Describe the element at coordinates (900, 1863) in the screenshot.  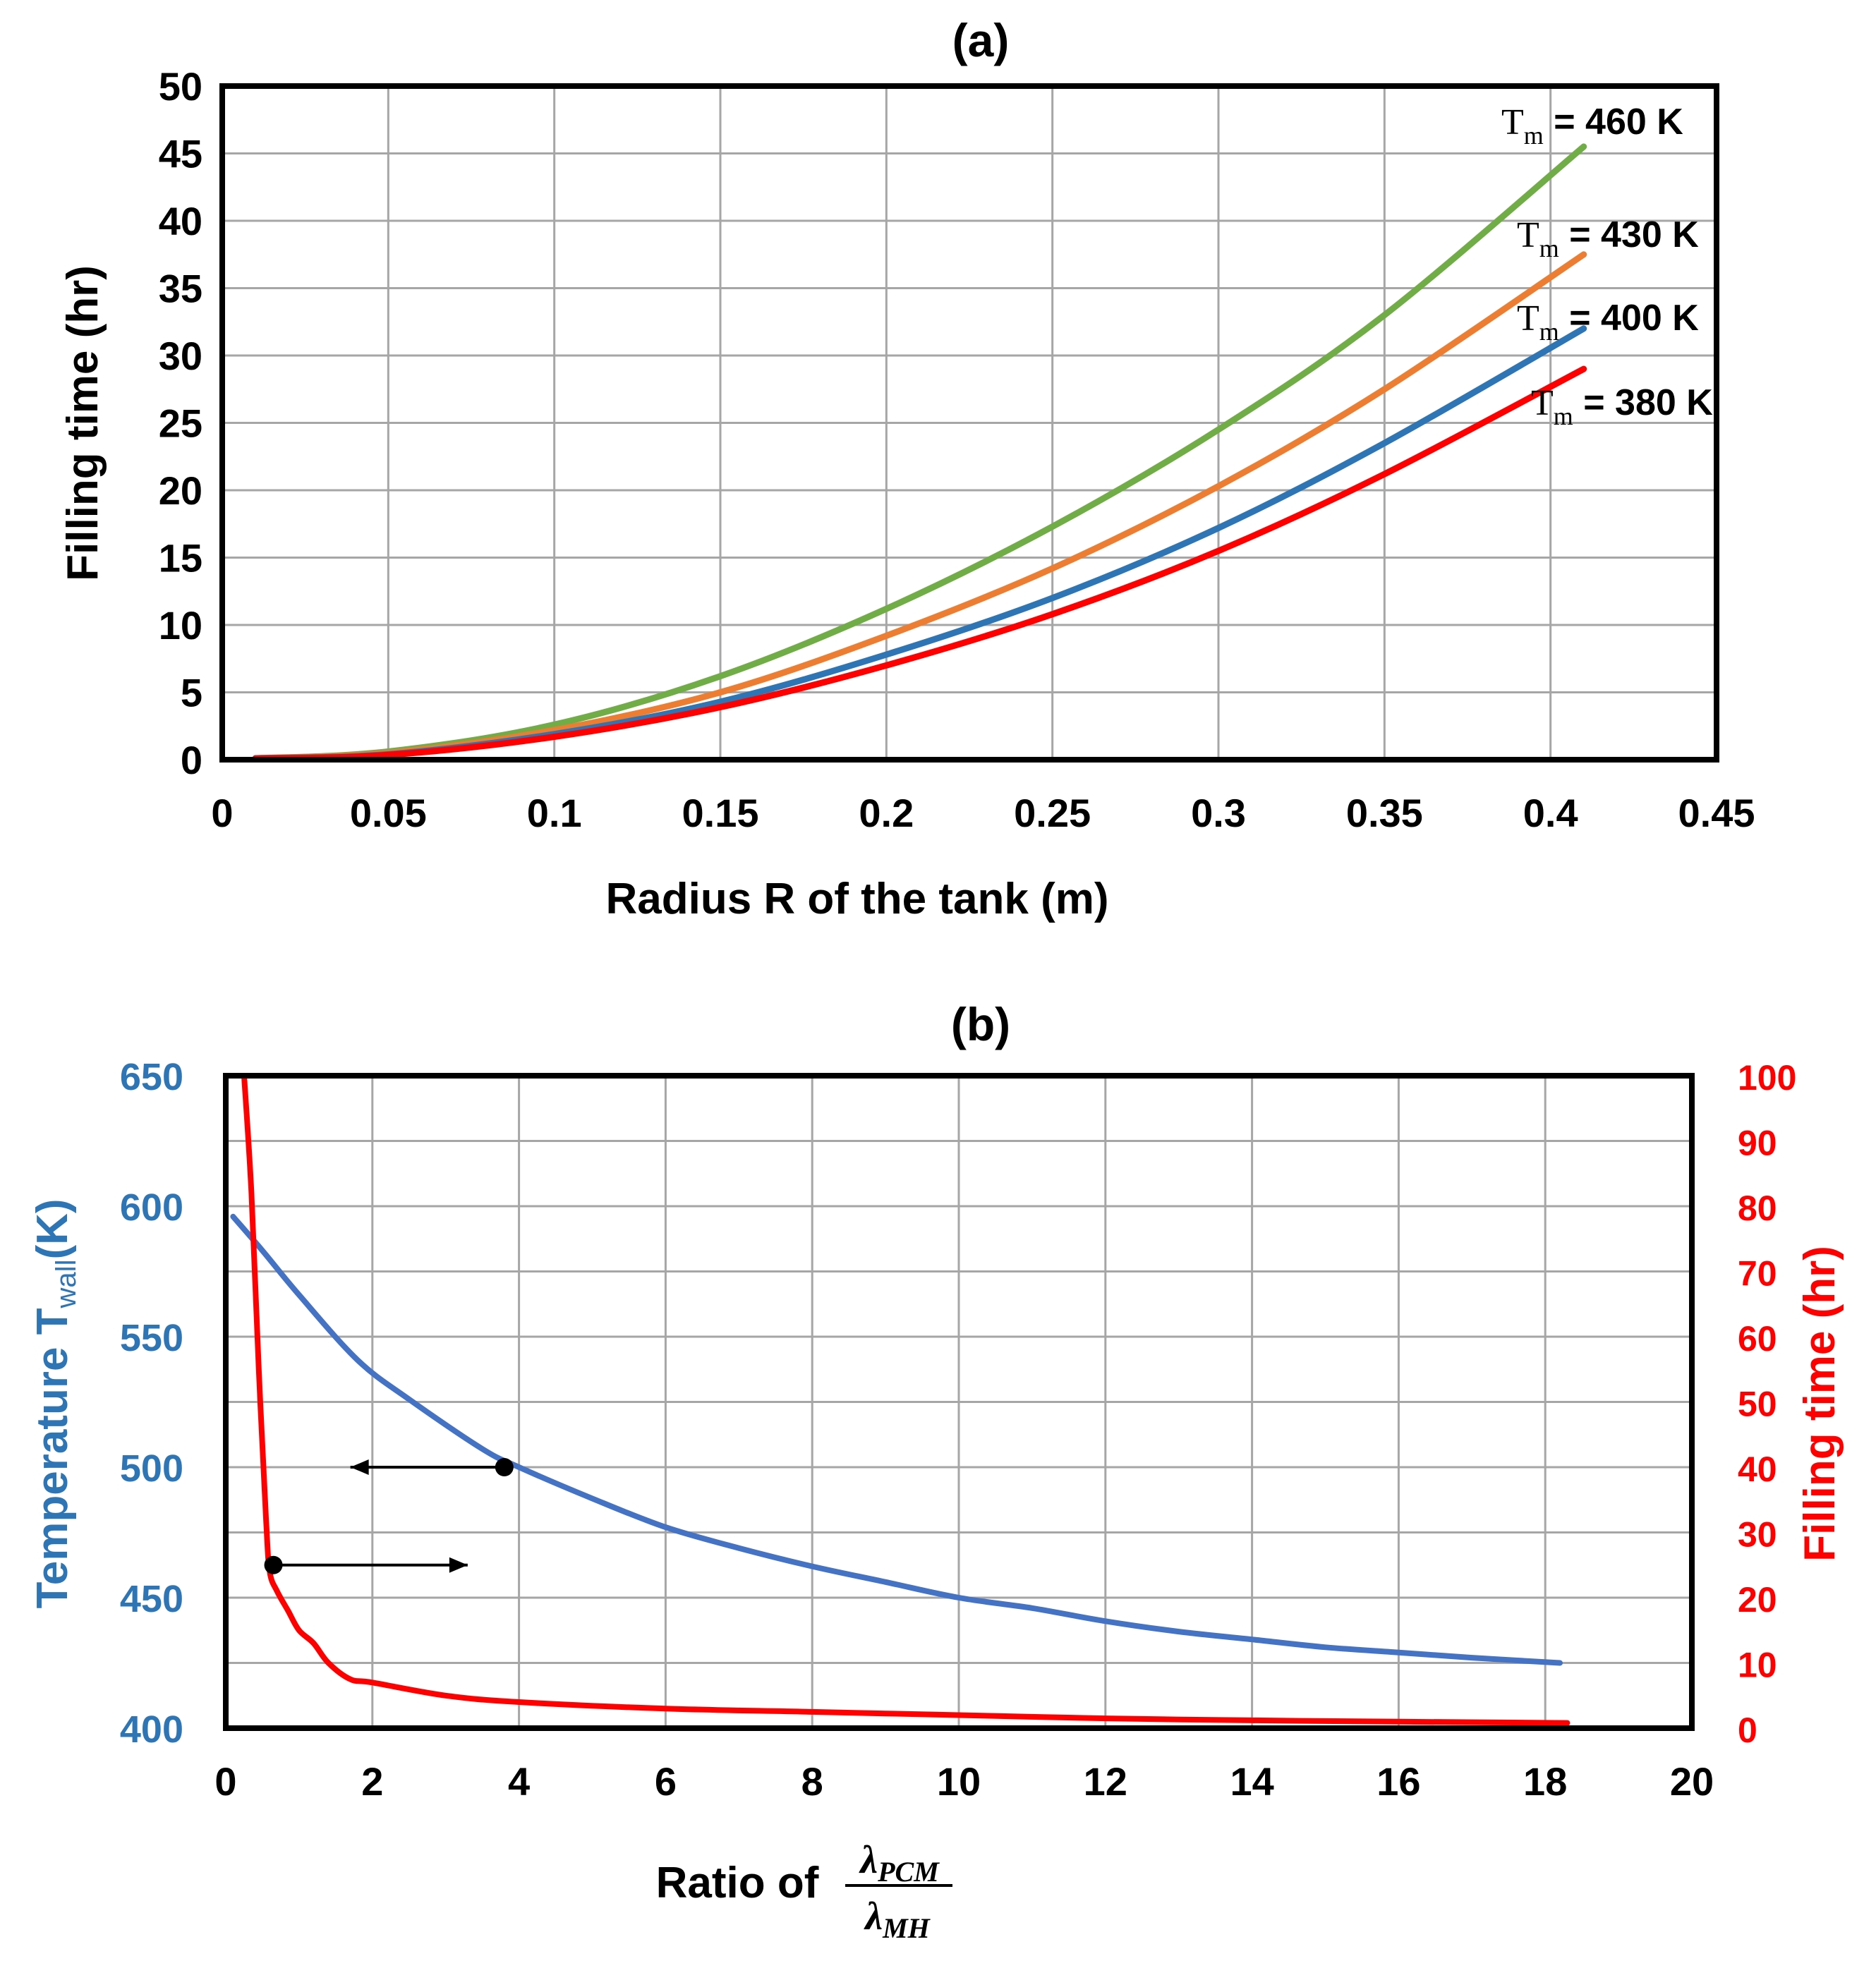
I see `fraction-numerator: λPCM` at that location.